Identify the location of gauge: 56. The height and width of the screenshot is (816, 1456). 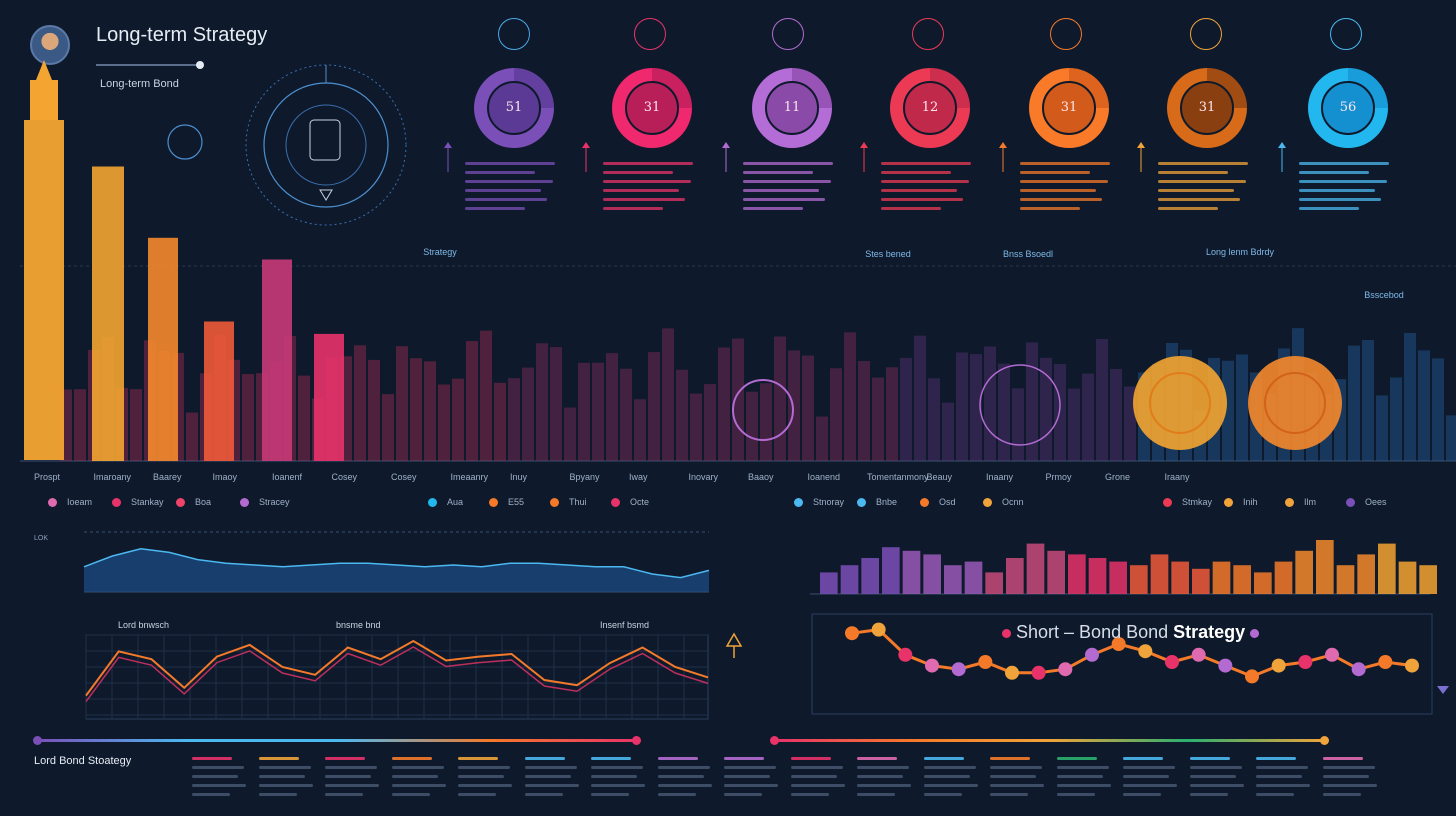
(1348, 108).